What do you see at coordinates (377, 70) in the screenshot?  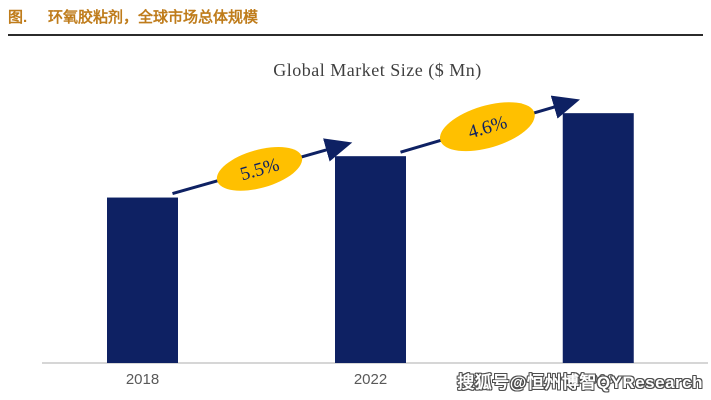 I see `chart-title: Global Market Size ($ Mn)` at bounding box center [377, 70].